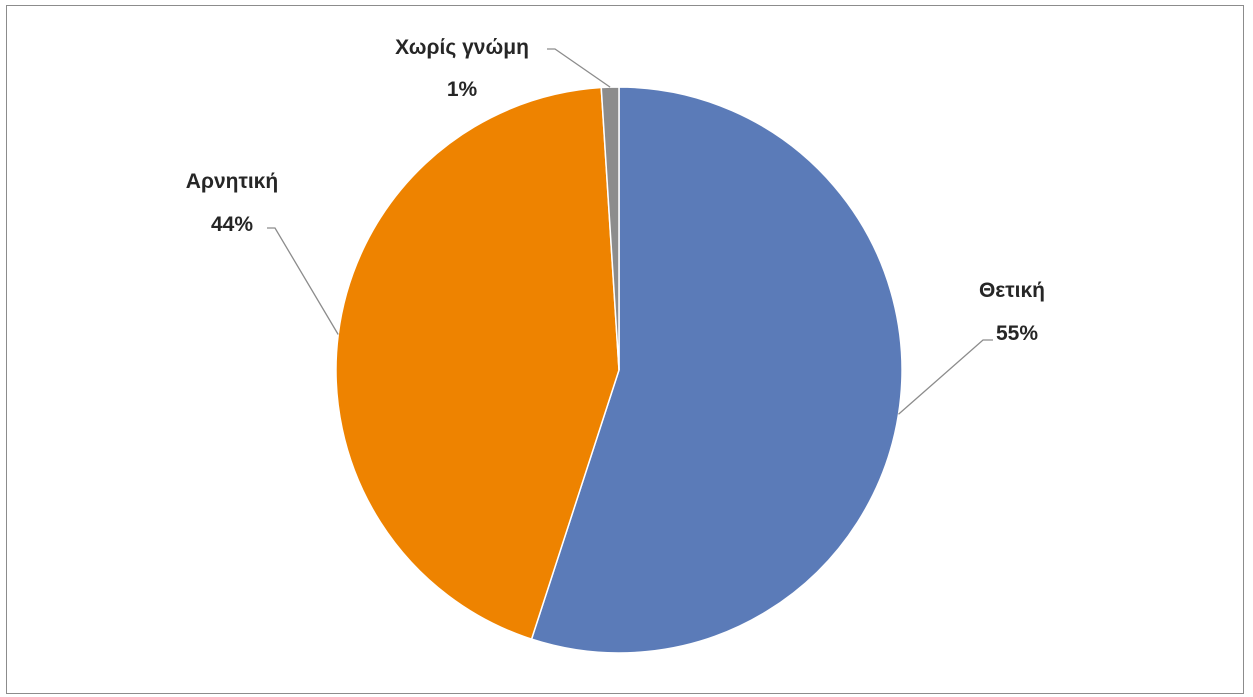 The image size is (1253, 697). I want to click on data-label-category-1: Θετική, so click(1012, 290).